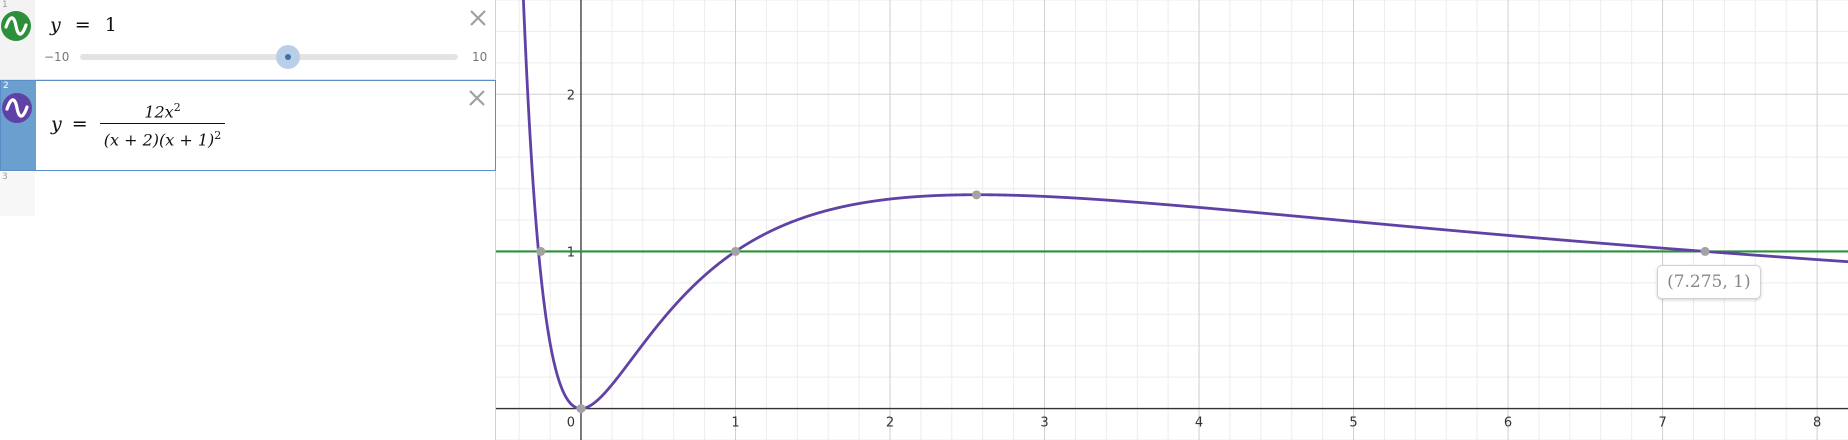 The height and width of the screenshot is (440, 1848). I want to click on fraction: 12x2 (x + 2)(x + 1)2, so click(162, 125).